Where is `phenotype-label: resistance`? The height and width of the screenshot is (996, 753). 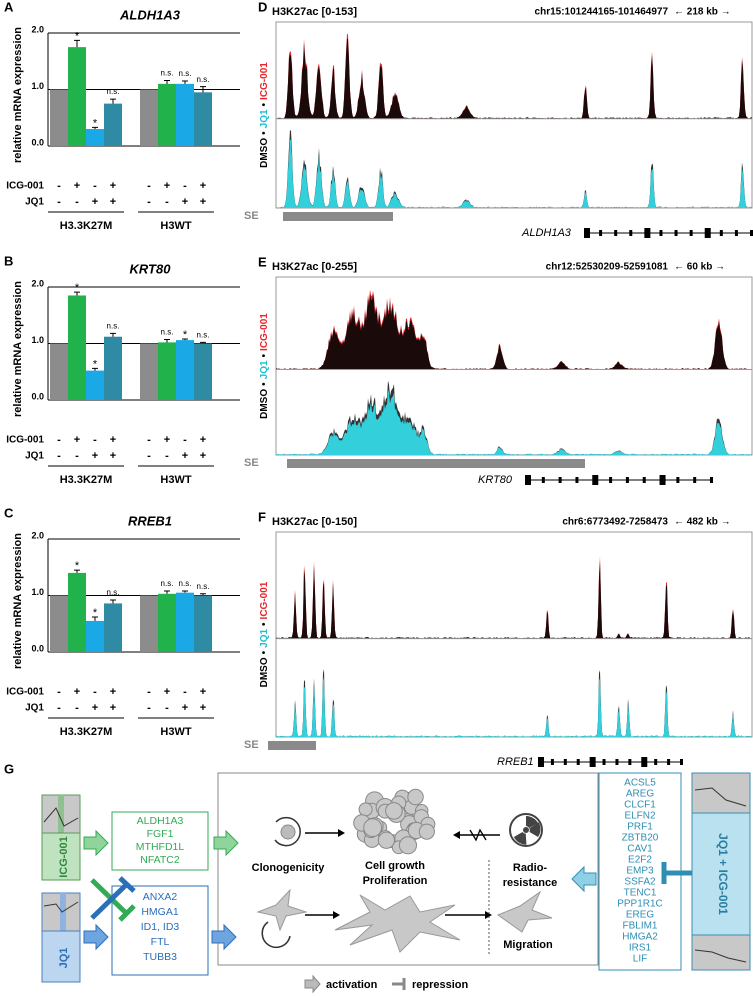
phenotype-label: resistance is located at coordinates (530, 883).